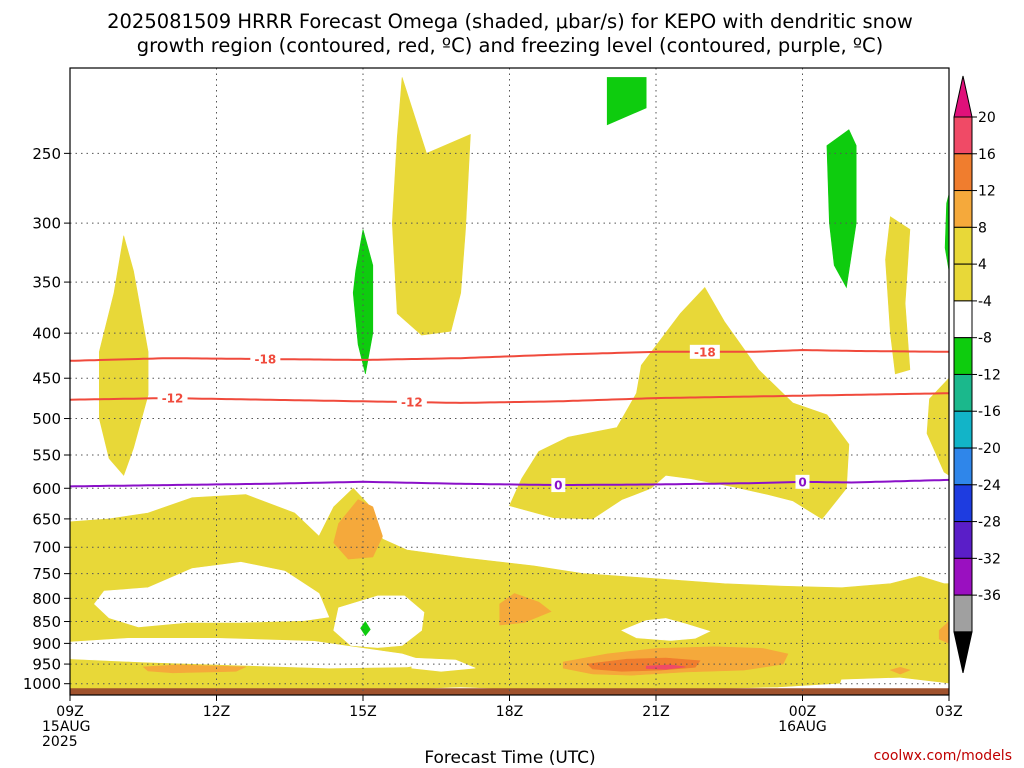 This screenshot has width=1024, height=768. Describe the element at coordinates (989, 449) in the screenshot. I see `colorbar-label-9: -20` at that location.